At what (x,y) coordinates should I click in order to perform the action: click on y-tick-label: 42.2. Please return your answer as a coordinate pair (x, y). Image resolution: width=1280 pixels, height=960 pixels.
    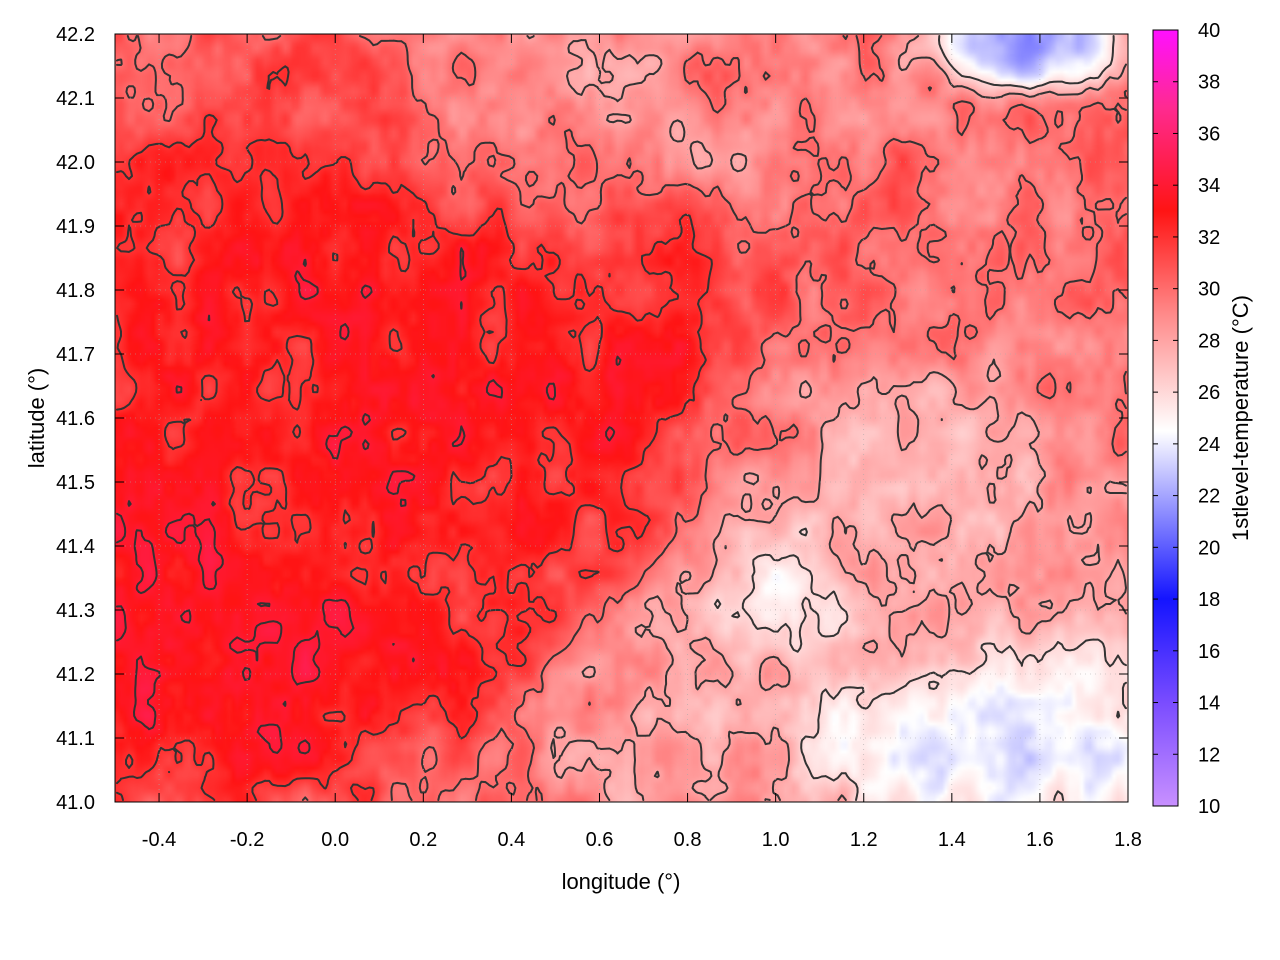
    Looking at the image, I should click on (75, 35).